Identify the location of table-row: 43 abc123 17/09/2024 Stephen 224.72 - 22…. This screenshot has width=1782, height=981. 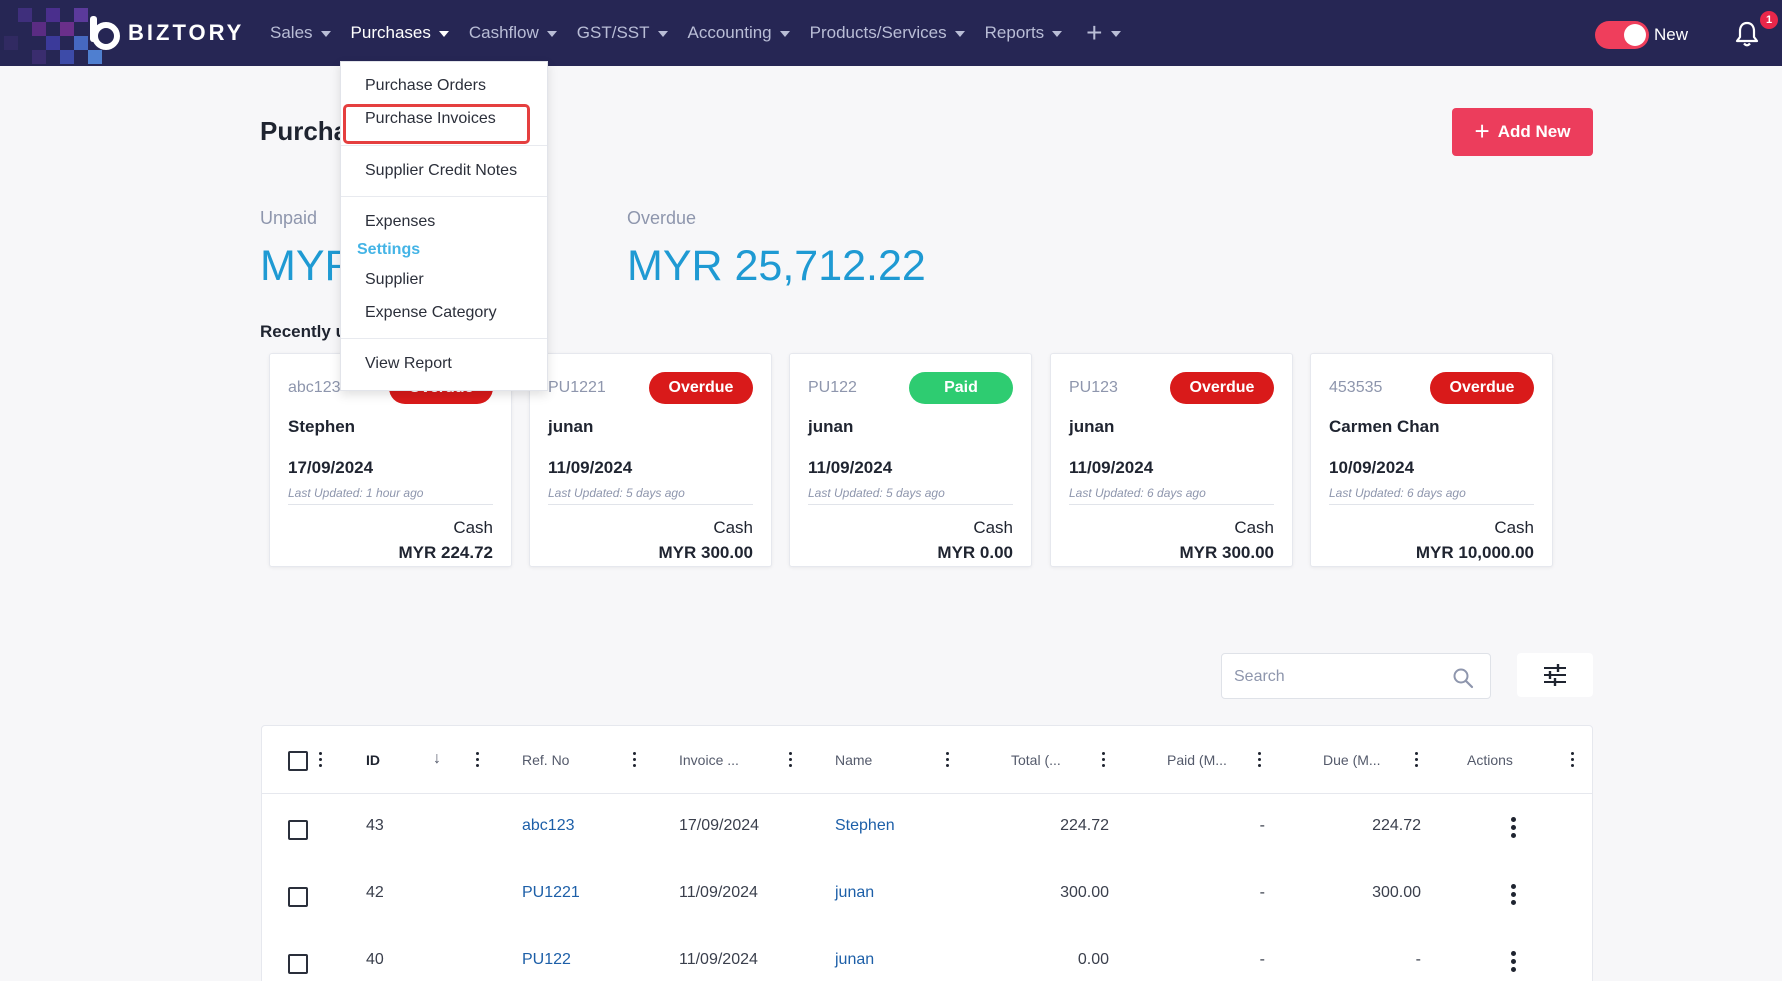
(927, 828).